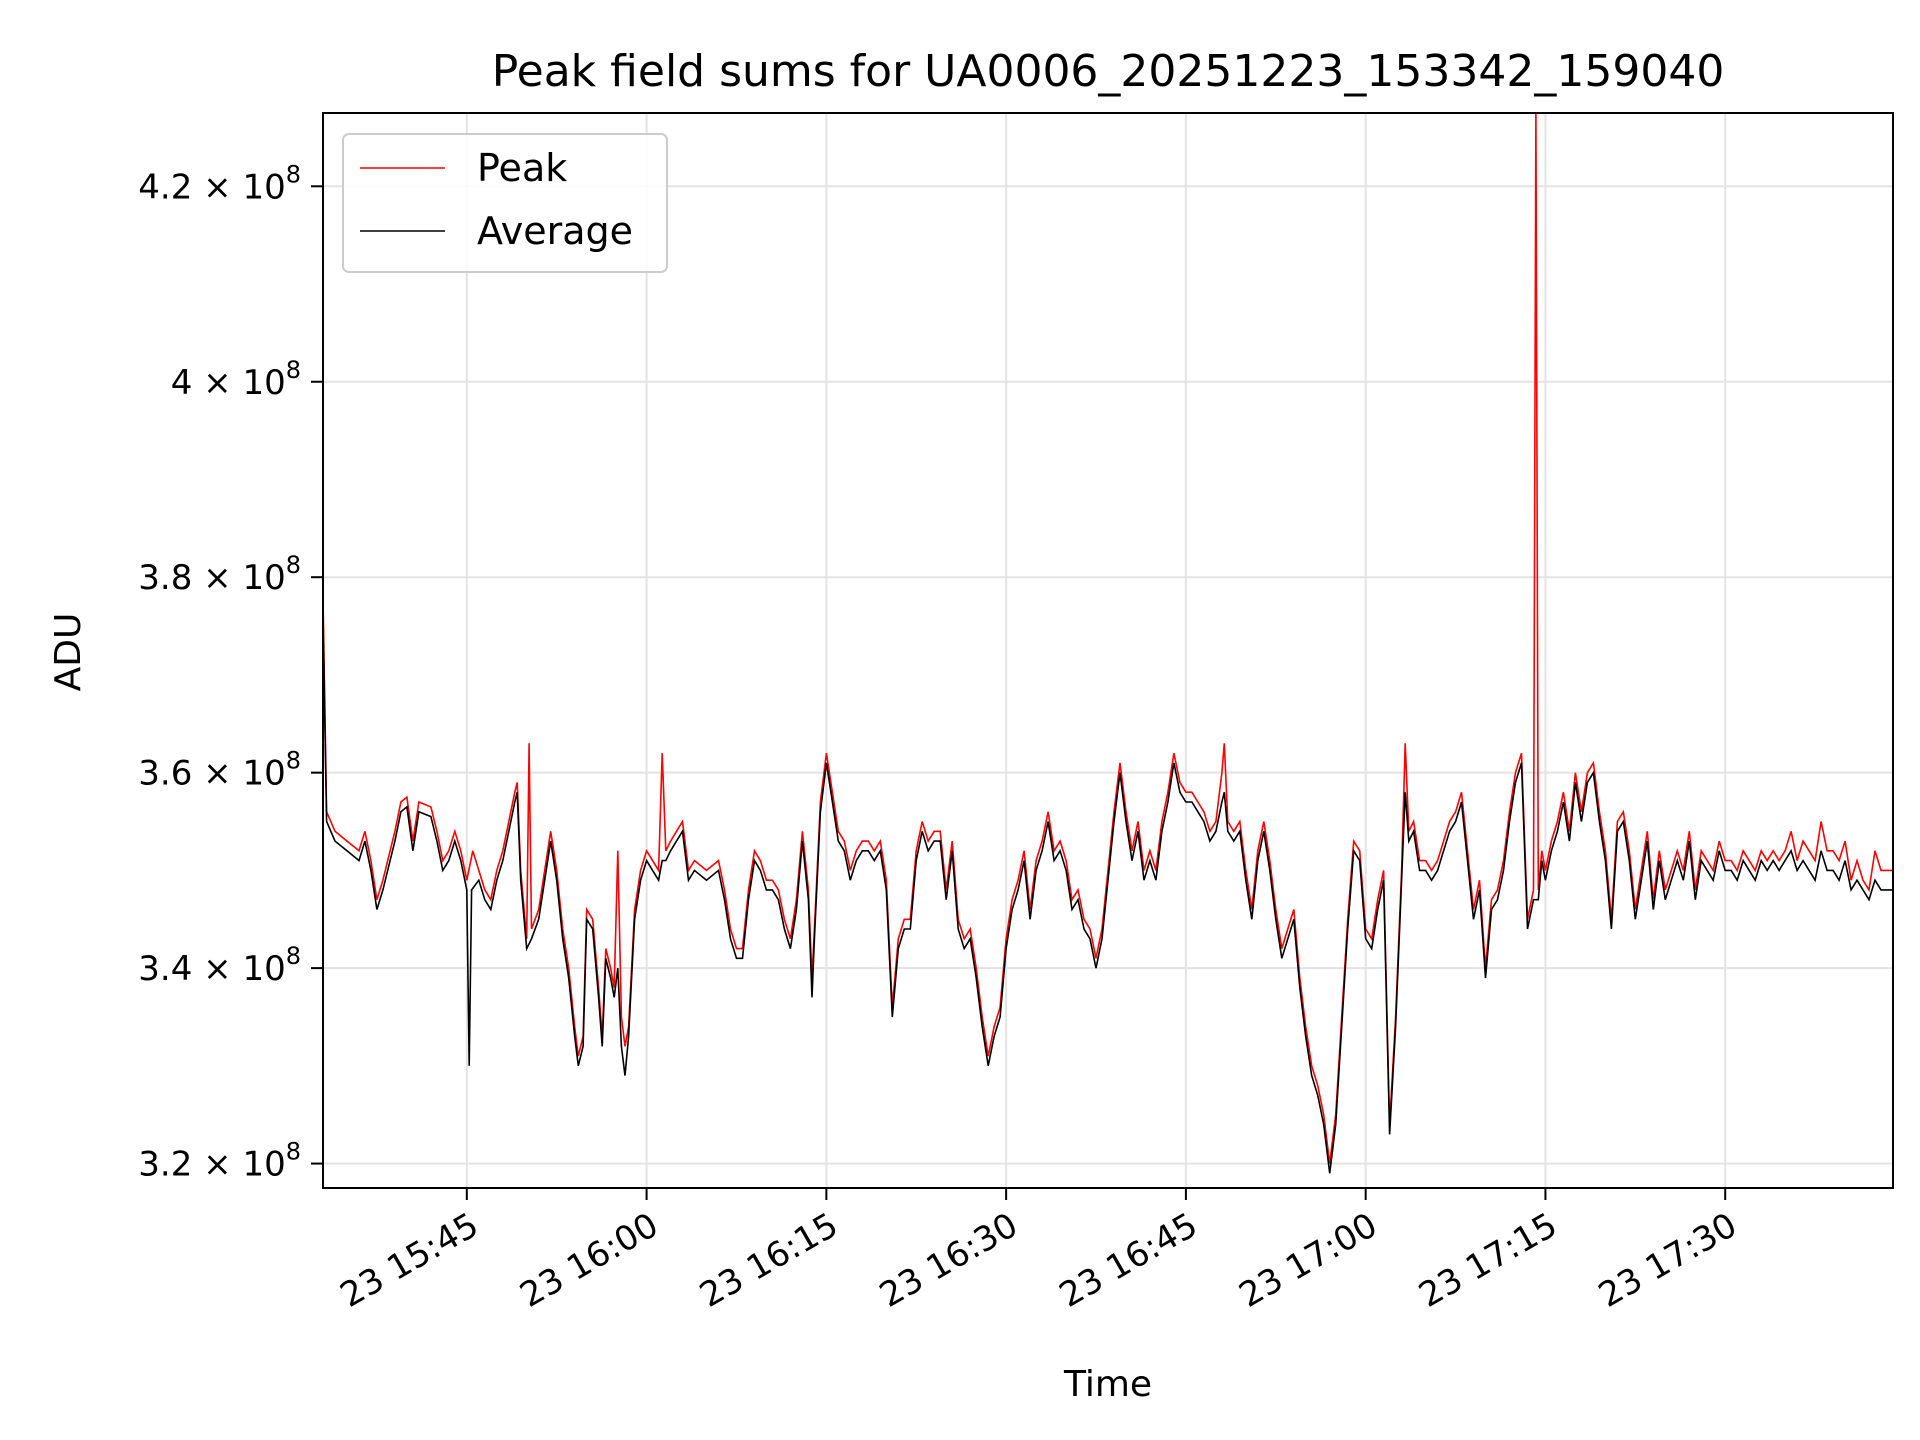 The width and height of the screenshot is (1920, 1440). What do you see at coordinates (219, 574) in the screenshot?
I see `y-tick-label: 3.8 × 108` at bounding box center [219, 574].